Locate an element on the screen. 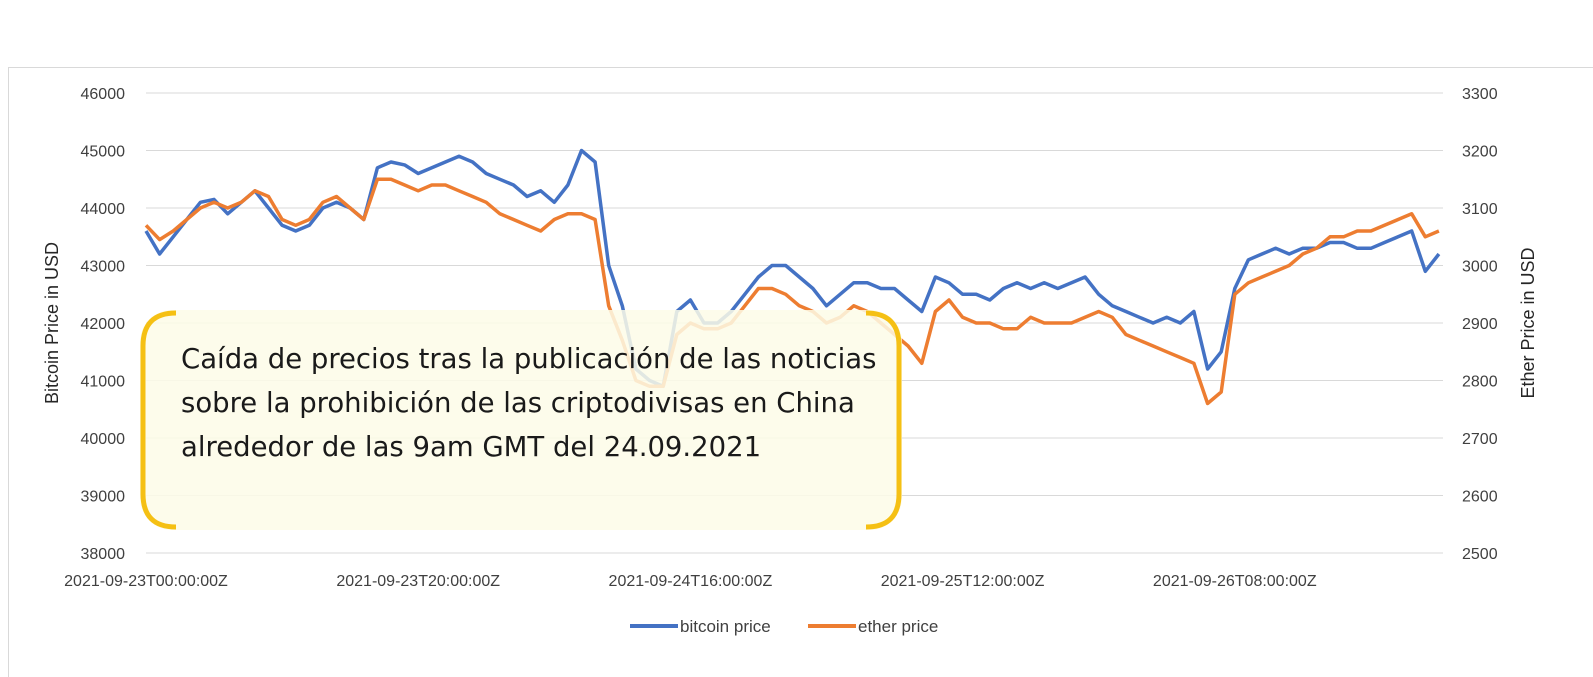 The width and height of the screenshot is (1593, 677). x-tick-label: 2021-09-24T16:00:00Z is located at coordinates (691, 581).